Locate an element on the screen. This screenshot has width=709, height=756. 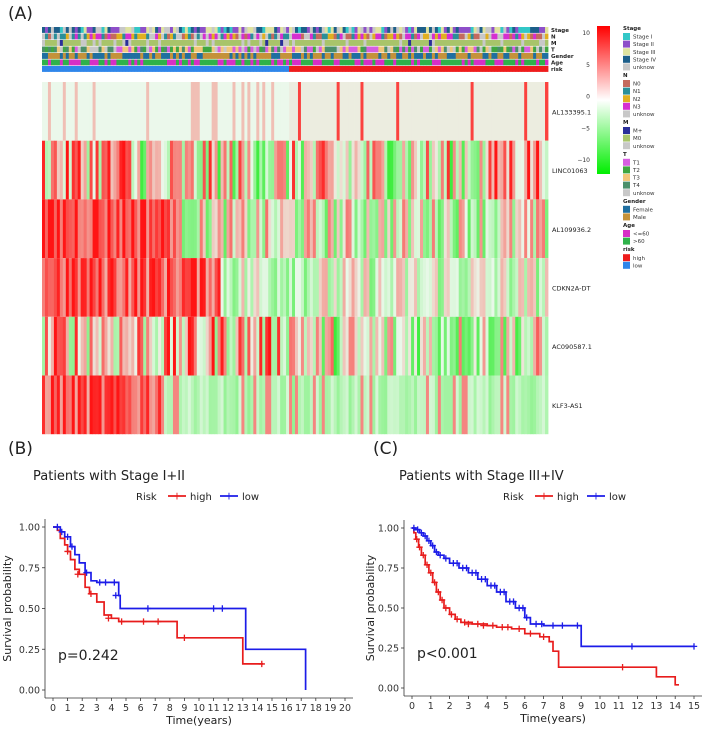
colorbar-tick: 5 is located at coordinates (588, 65).